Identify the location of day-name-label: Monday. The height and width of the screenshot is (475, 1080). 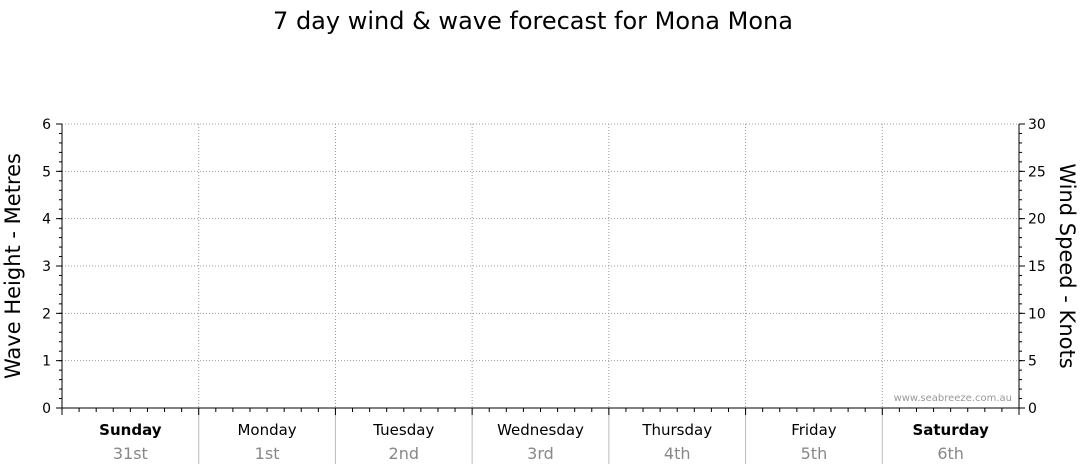
(266, 430).